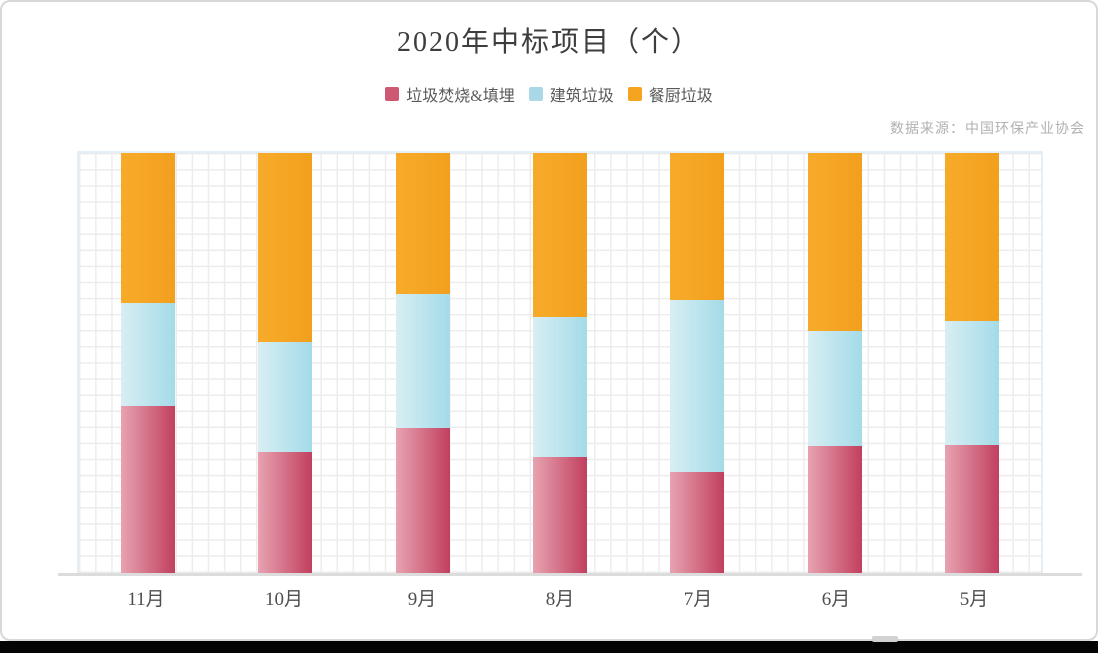 This screenshot has width=1098, height=653. I want to click on stacked-bar-6月, so click(834, 363).